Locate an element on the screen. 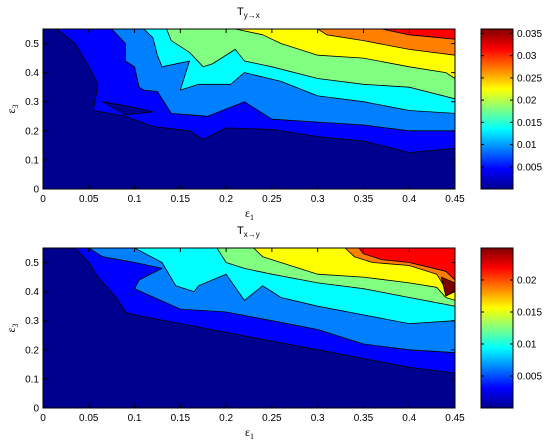  colorbar: 0.005 0.01 0.015 0.02 0.025 0.03 0.035 is located at coordinates (511, 109).